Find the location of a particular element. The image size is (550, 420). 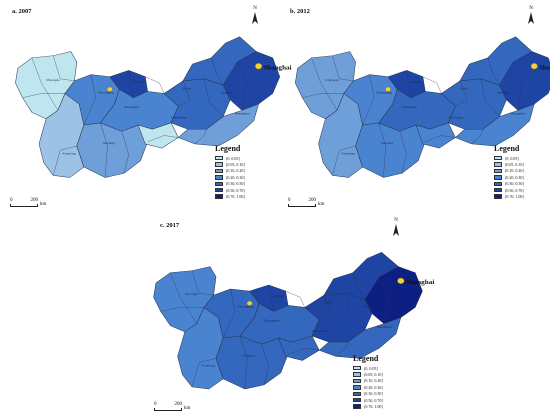

city-label: Wuhan is located at coordinates (138, 82).